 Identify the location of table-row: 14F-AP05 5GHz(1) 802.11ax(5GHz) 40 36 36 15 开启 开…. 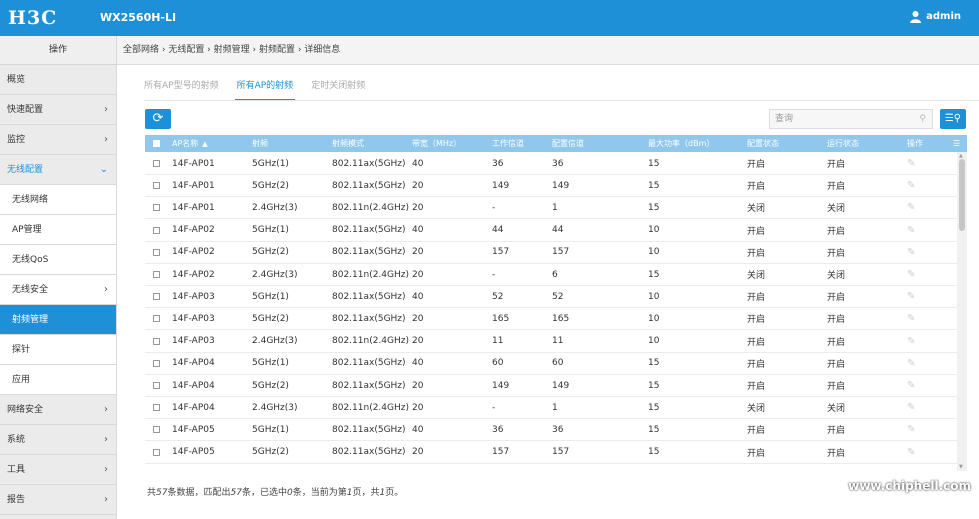
(551, 430).